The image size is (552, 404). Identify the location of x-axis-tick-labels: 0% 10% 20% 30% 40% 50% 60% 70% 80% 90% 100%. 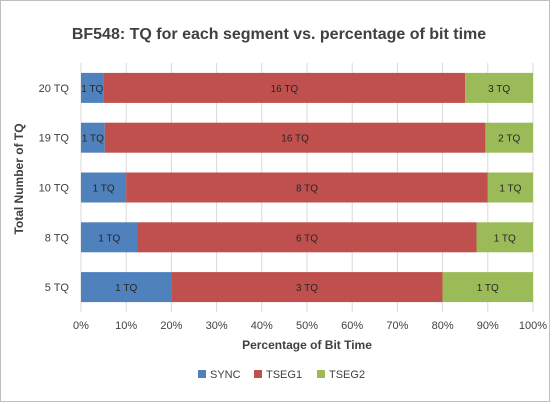
(310, 326).